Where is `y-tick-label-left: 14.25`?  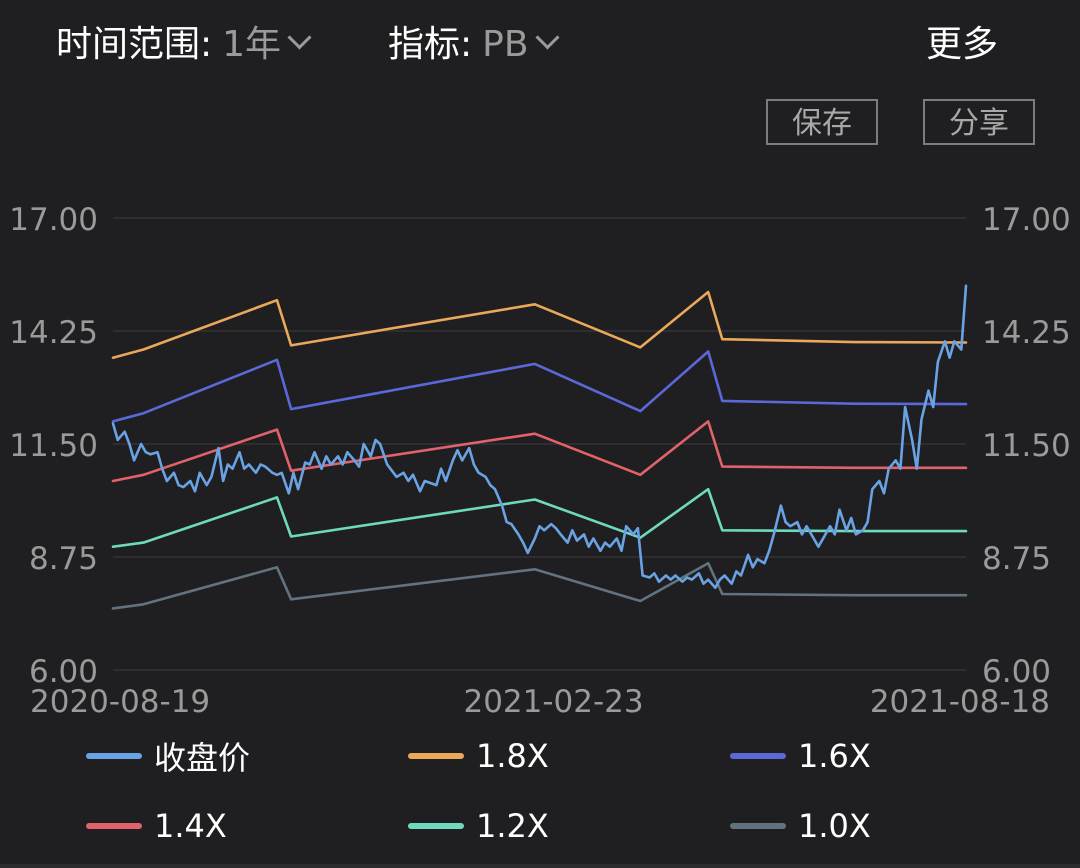
y-tick-label-left: 14.25 is located at coordinates (53, 333).